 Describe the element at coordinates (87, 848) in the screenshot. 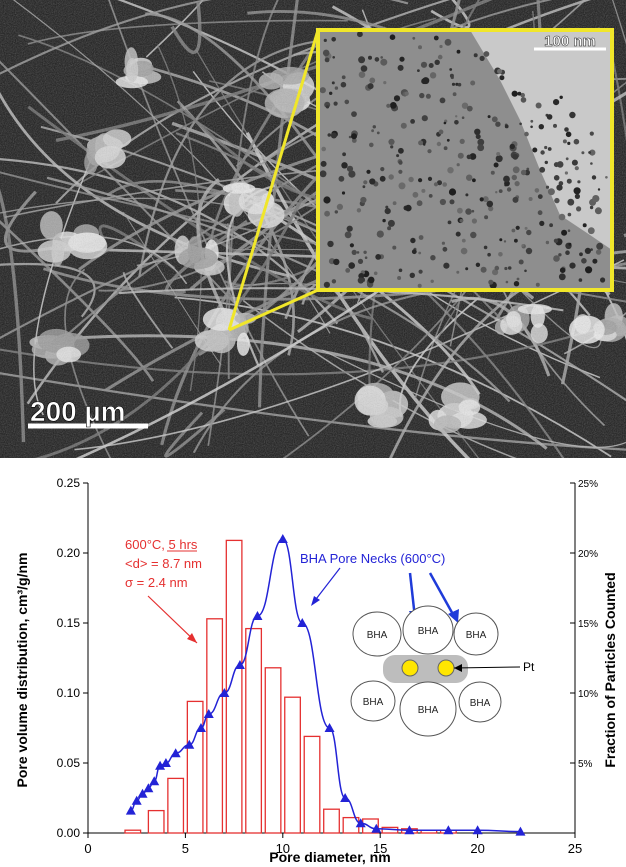

I see `x-tick-label: 0` at that location.